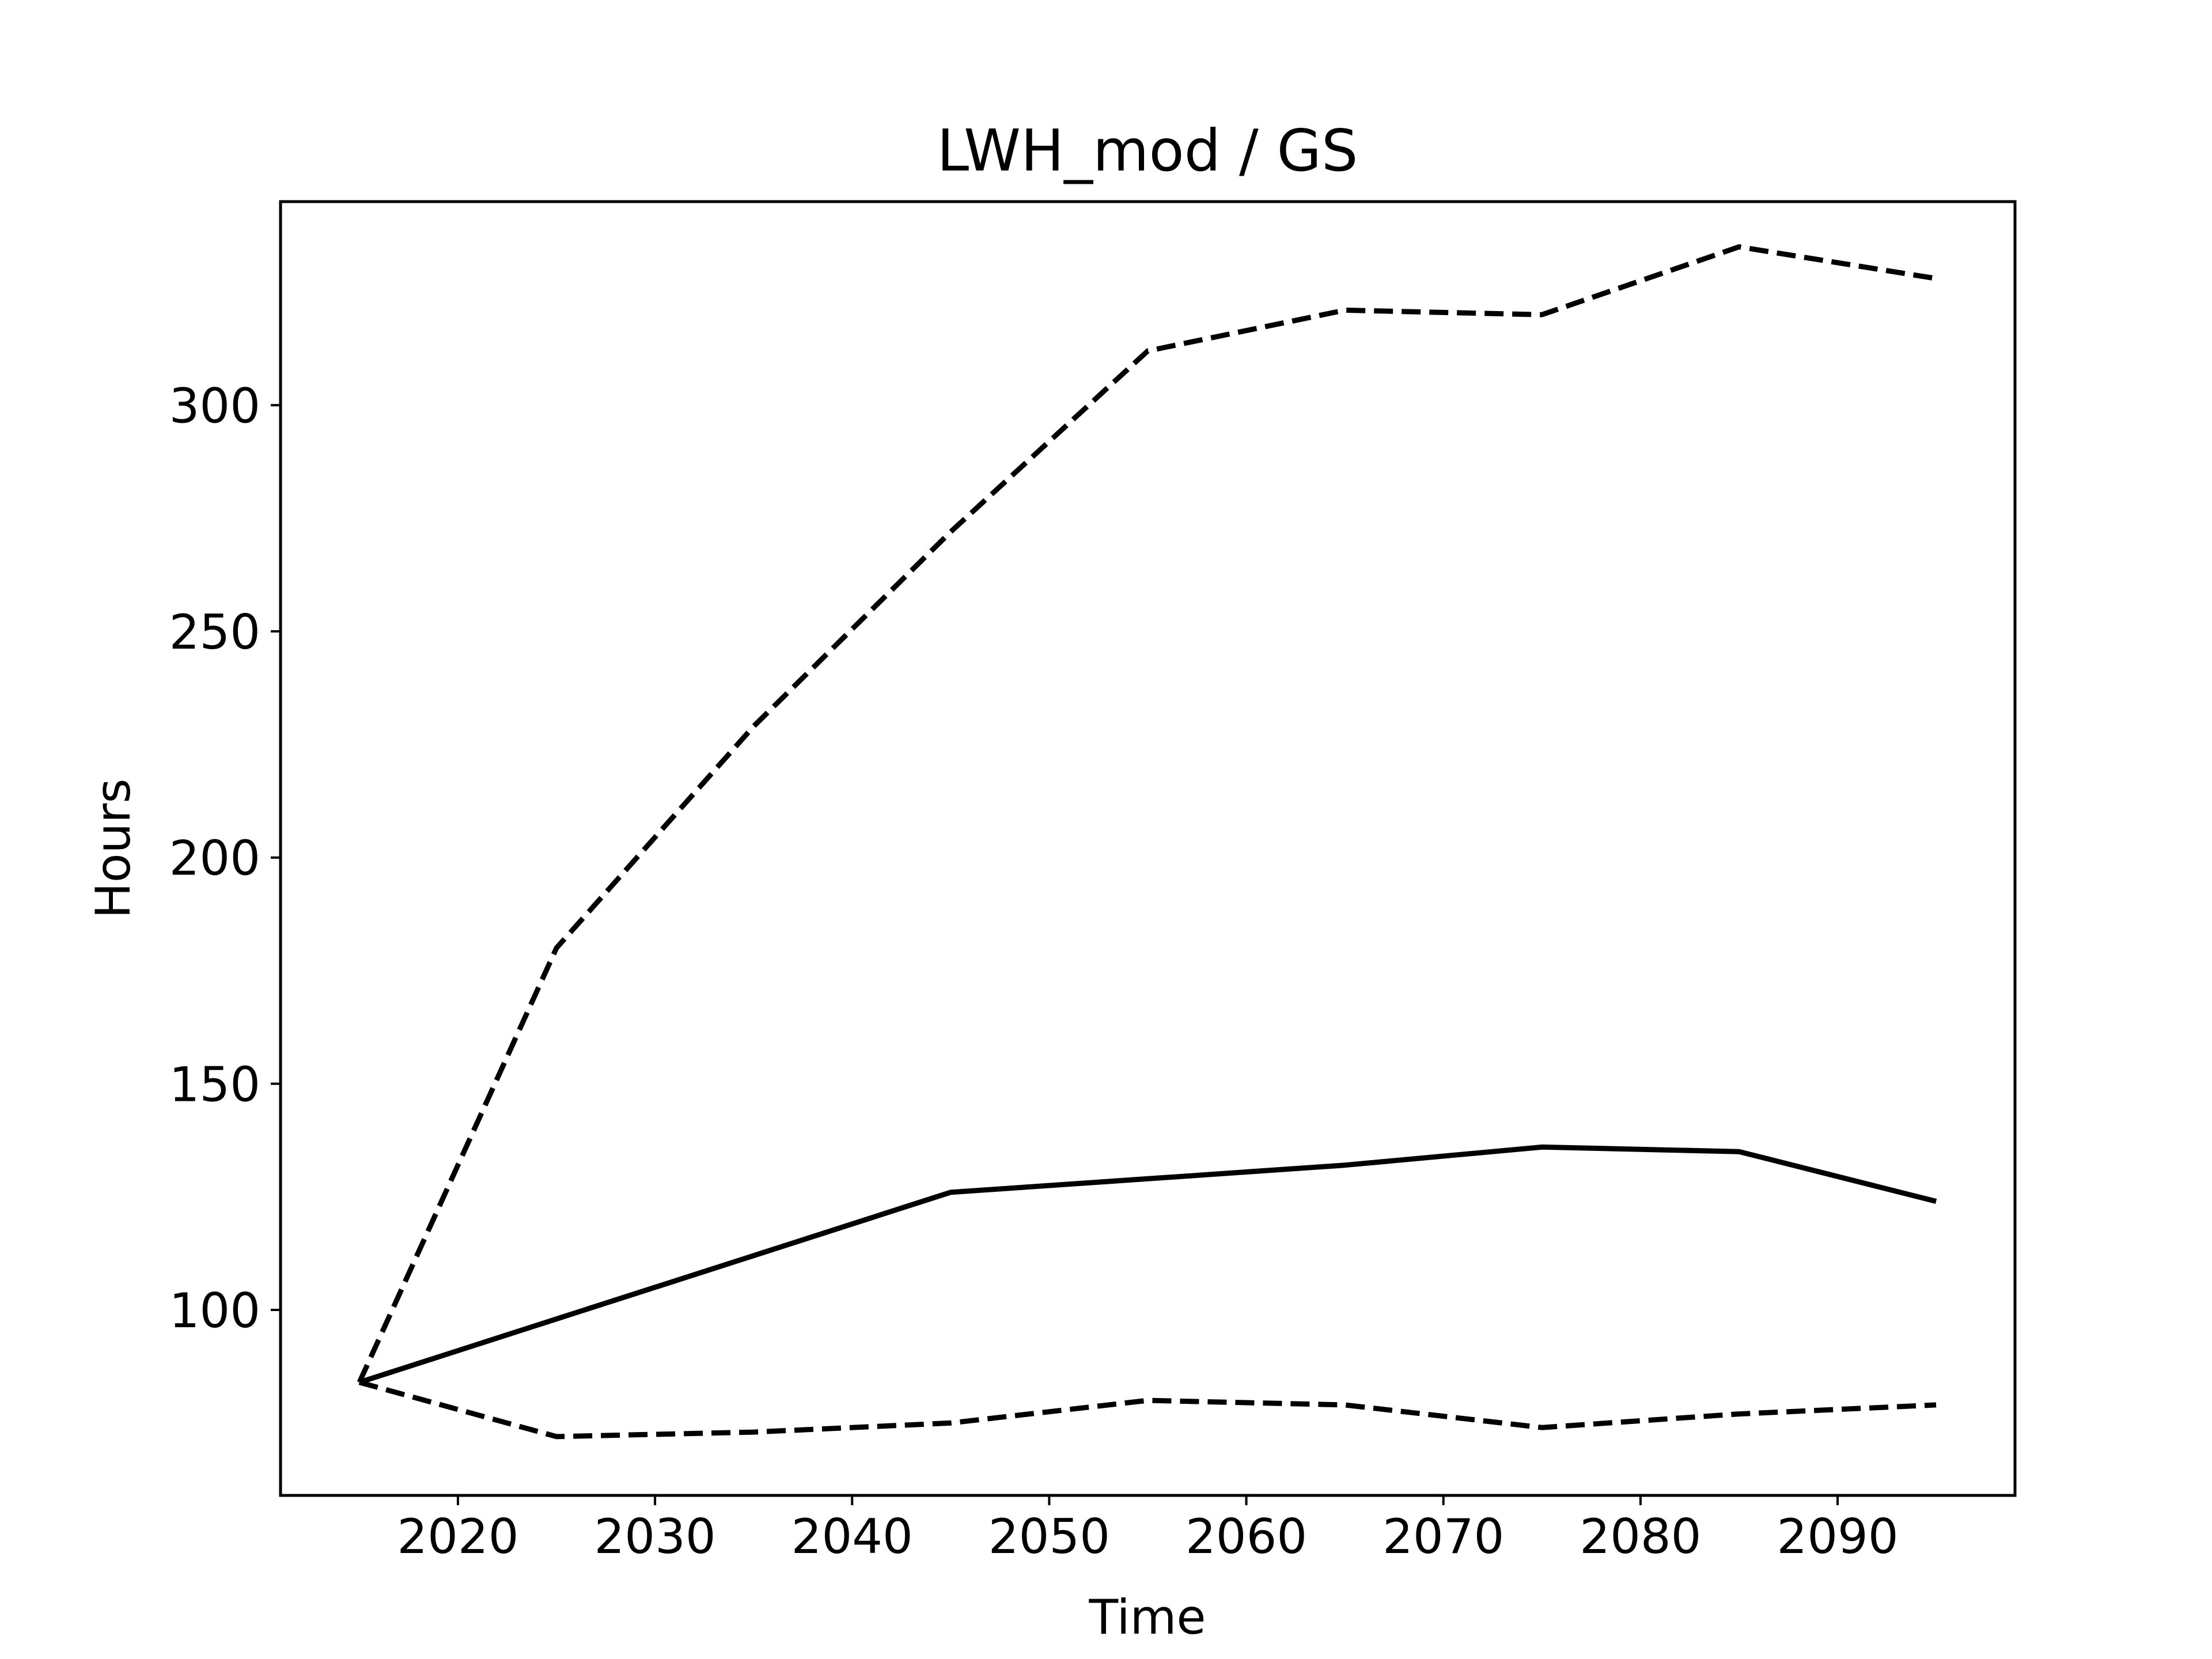 The image size is (2212, 1659). Describe the element at coordinates (214, 406) in the screenshot. I see `y-tick-label-300: 300` at that location.